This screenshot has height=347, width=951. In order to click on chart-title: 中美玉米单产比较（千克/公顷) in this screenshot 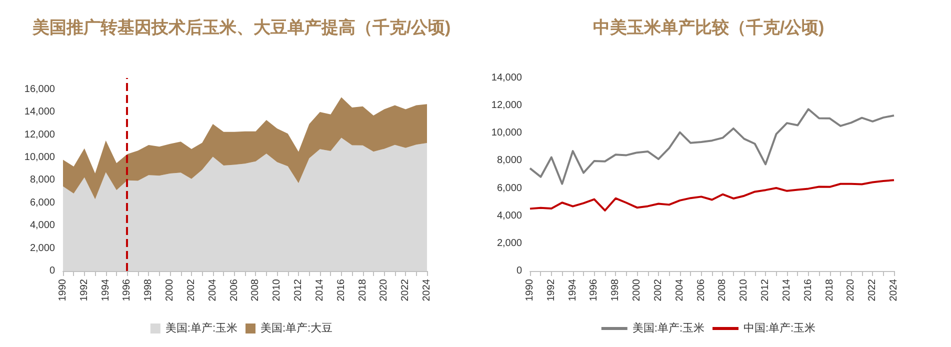, I will do `click(708, 27)`.